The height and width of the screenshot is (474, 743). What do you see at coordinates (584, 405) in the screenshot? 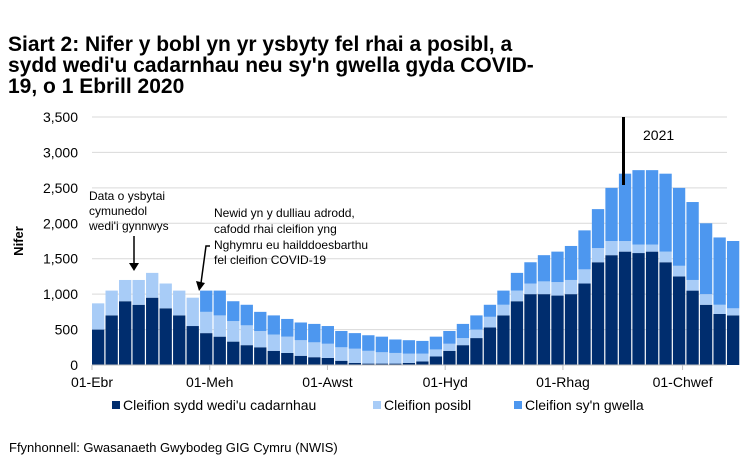
I see `legend-label: Cleifion sy'n gwella` at bounding box center [584, 405].